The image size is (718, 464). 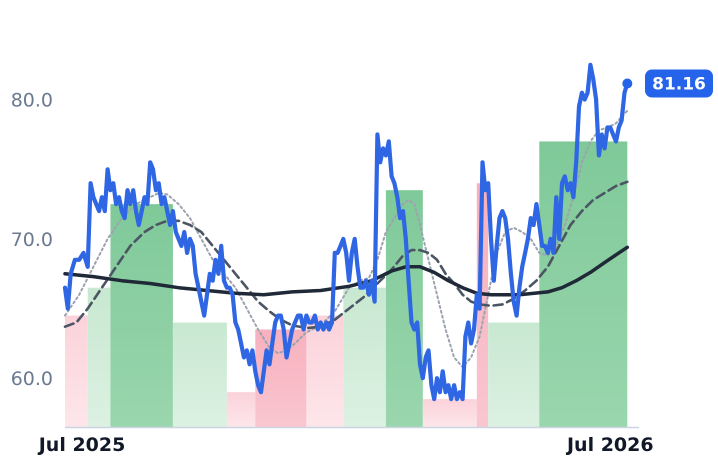 I want to click on x-axis-ticks: Jul 2025 Jul 2026, so click(x=345, y=445).